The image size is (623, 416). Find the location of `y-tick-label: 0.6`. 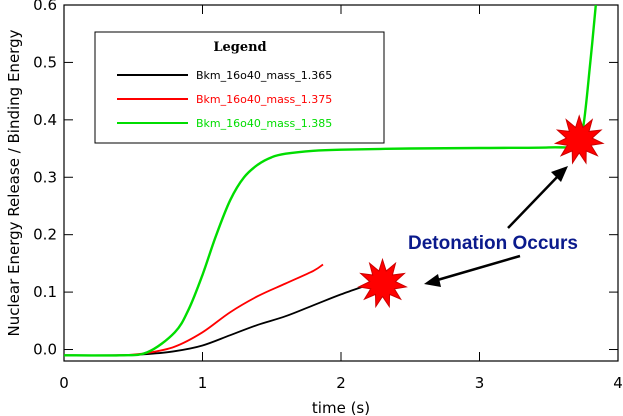

y-tick-label: 0.6 is located at coordinates (45, 7).